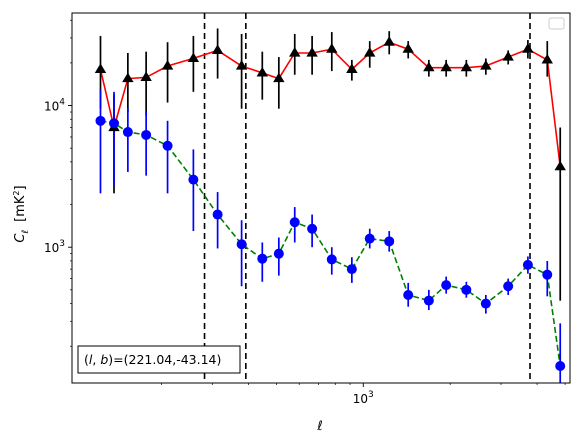  What do you see at coordinates (363, 398) in the screenshot?
I see `x-tick-label: 103` at bounding box center [363, 398].